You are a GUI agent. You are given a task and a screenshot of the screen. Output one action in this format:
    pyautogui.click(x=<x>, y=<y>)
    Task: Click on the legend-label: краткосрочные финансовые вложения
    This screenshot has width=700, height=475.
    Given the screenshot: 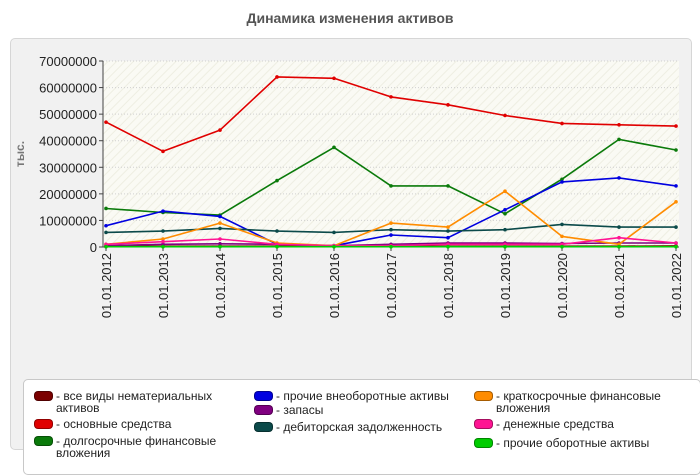 What is the action you would take?
    pyautogui.click(x=591, y=402)
    